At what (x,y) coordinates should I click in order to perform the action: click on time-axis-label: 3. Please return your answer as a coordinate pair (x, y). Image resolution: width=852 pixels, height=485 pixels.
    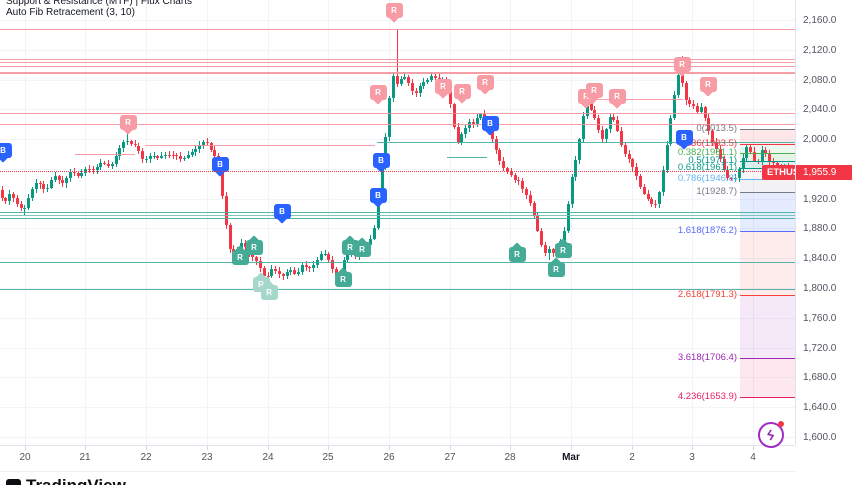
    Looking at the image, I should click on (692, 457).